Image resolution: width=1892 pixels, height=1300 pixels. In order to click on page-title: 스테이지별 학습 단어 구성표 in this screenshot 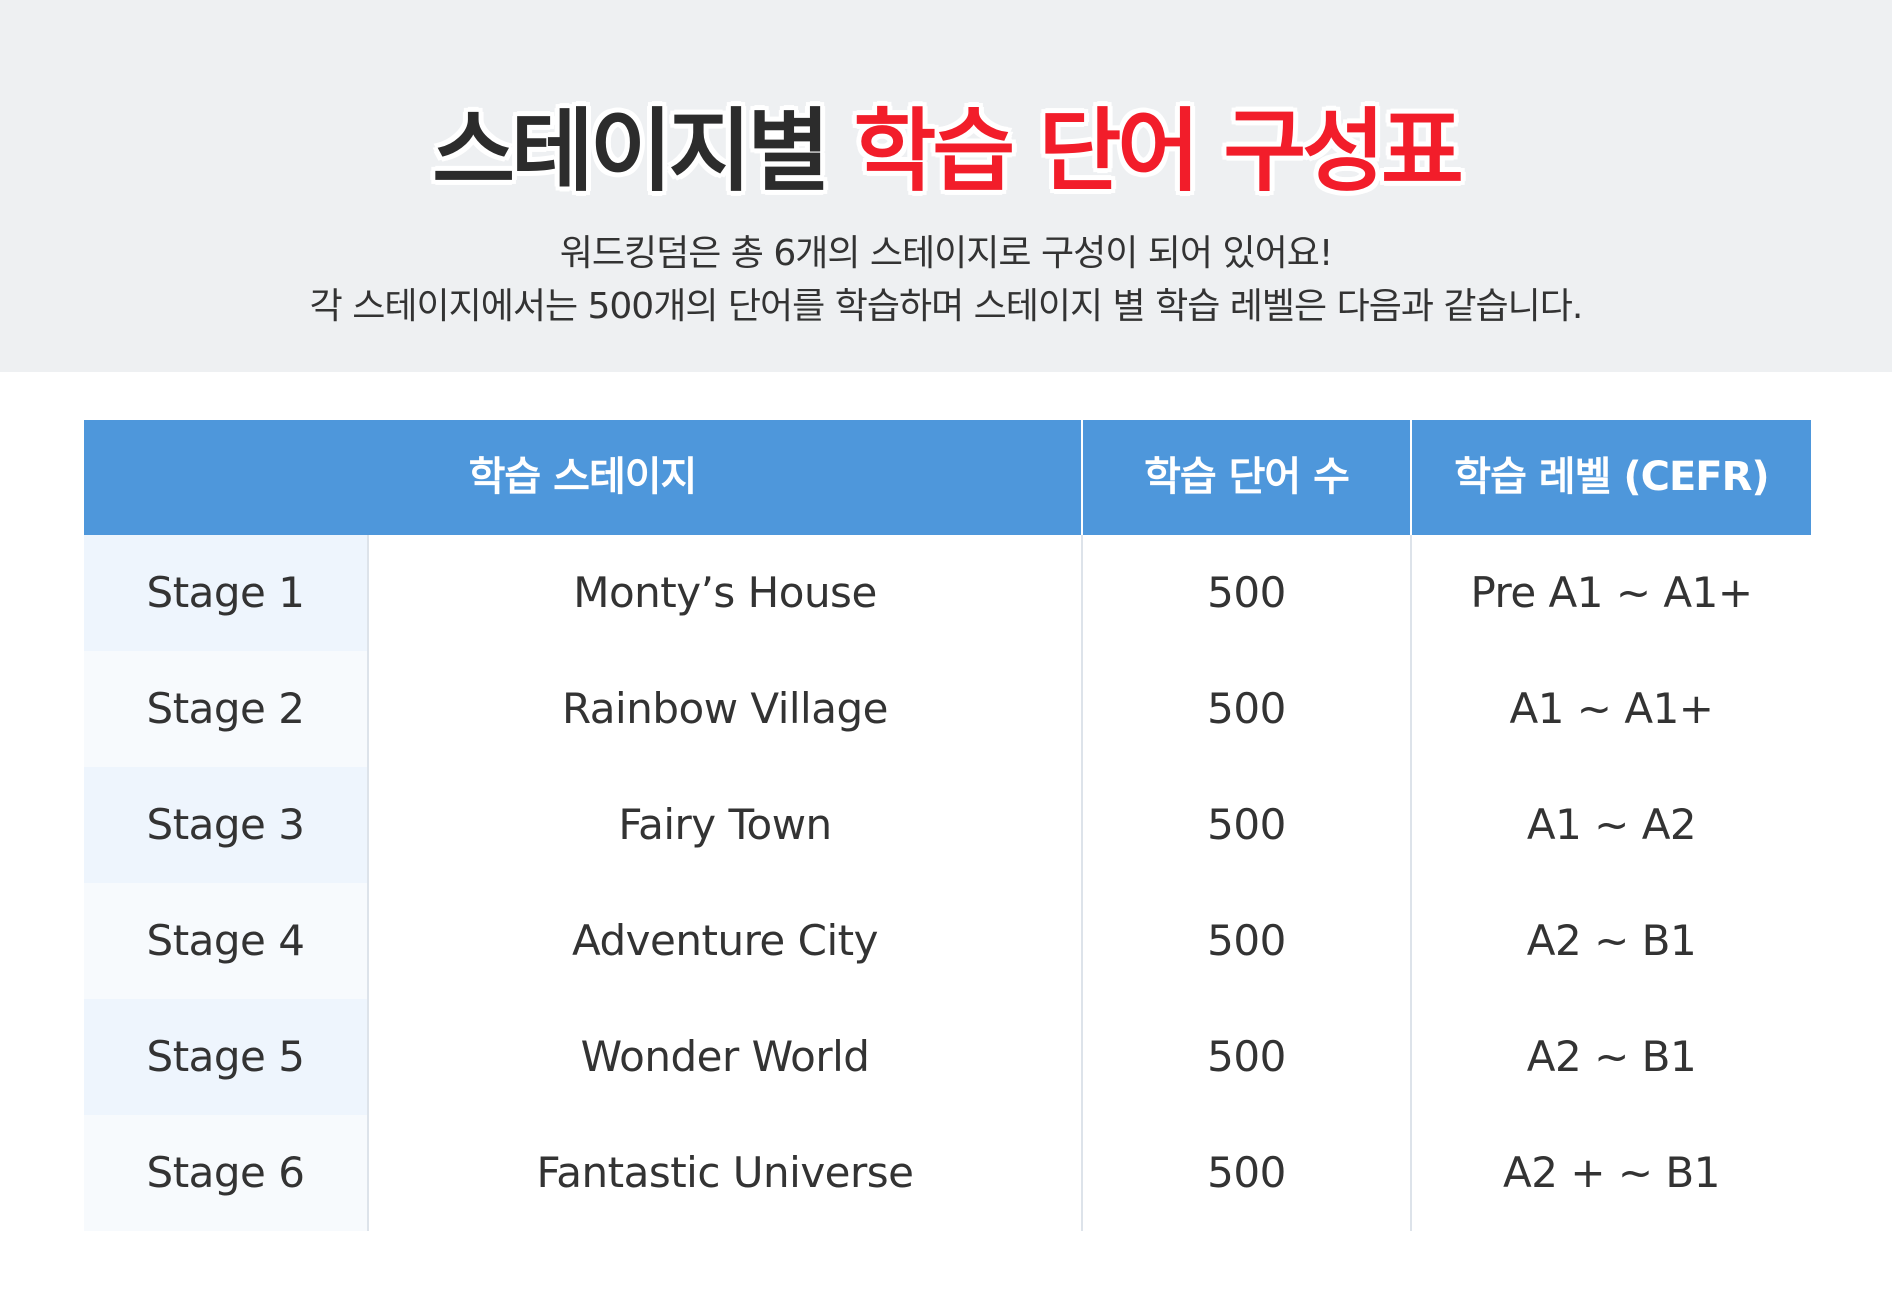, I will do `click(946, 152)`.